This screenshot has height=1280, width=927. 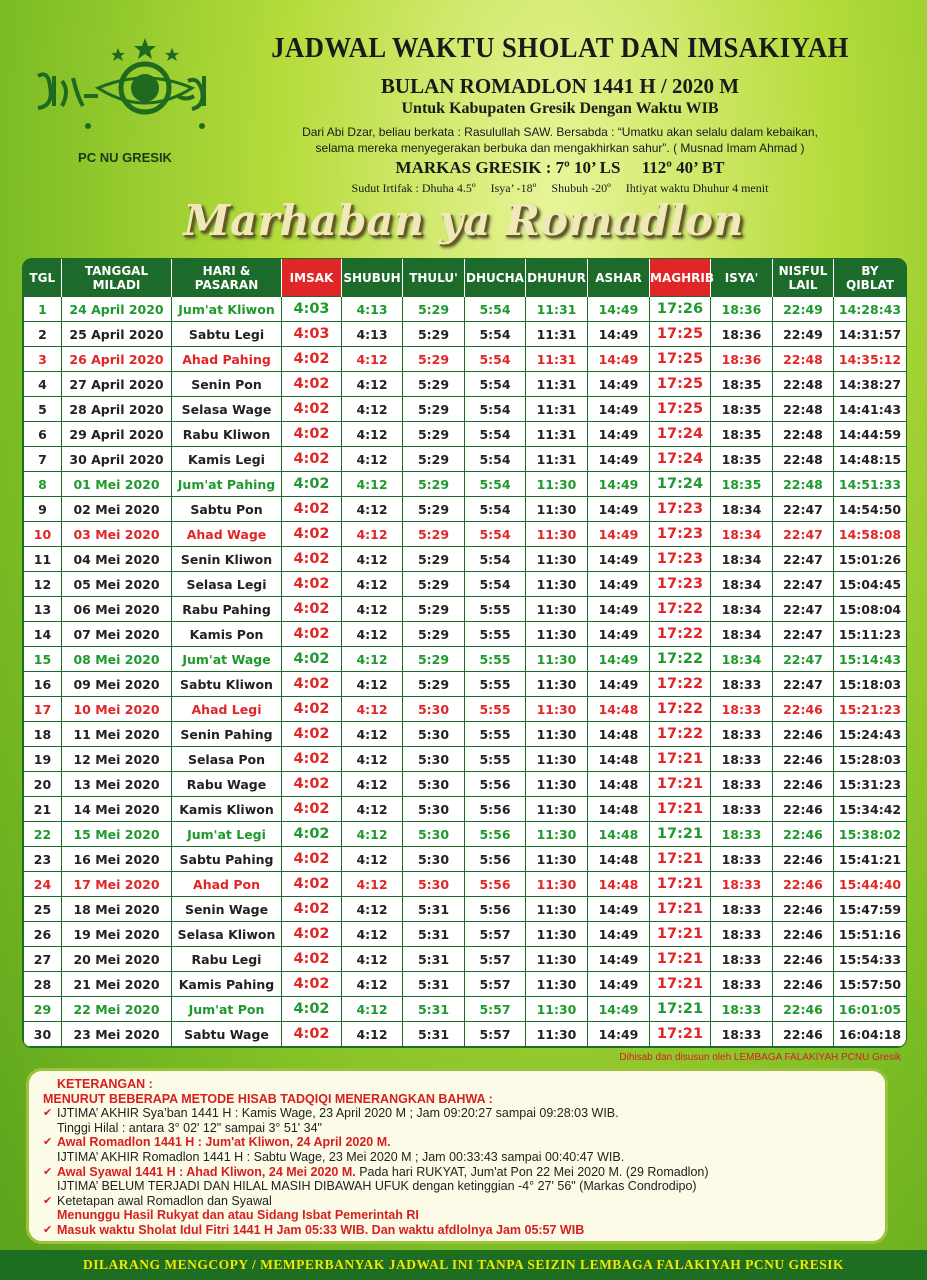 What do you see at coordinates (869, 559) in the screenshot?
I see `cell: 15:01:26` at bounding box center [869, 559].